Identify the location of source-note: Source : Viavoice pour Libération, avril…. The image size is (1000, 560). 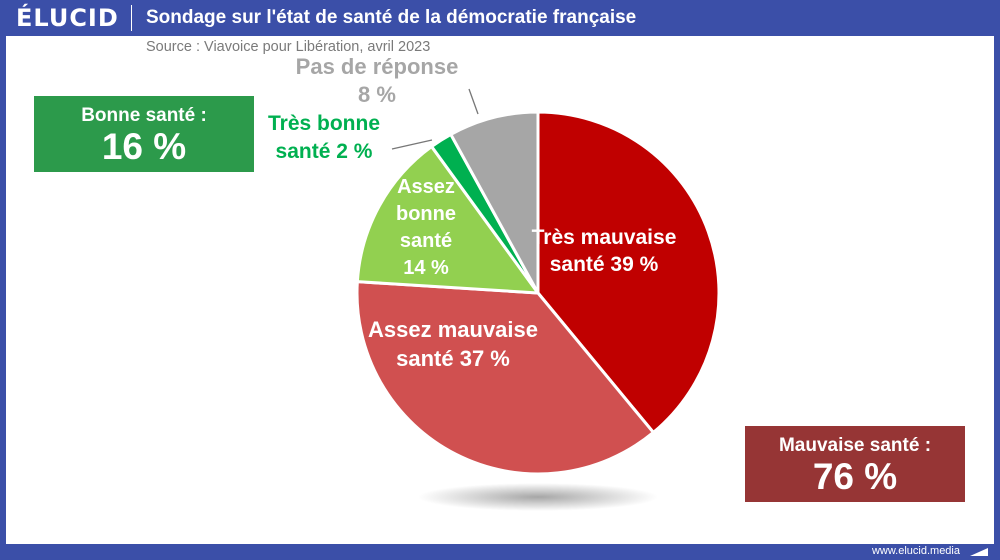
(288, 47).